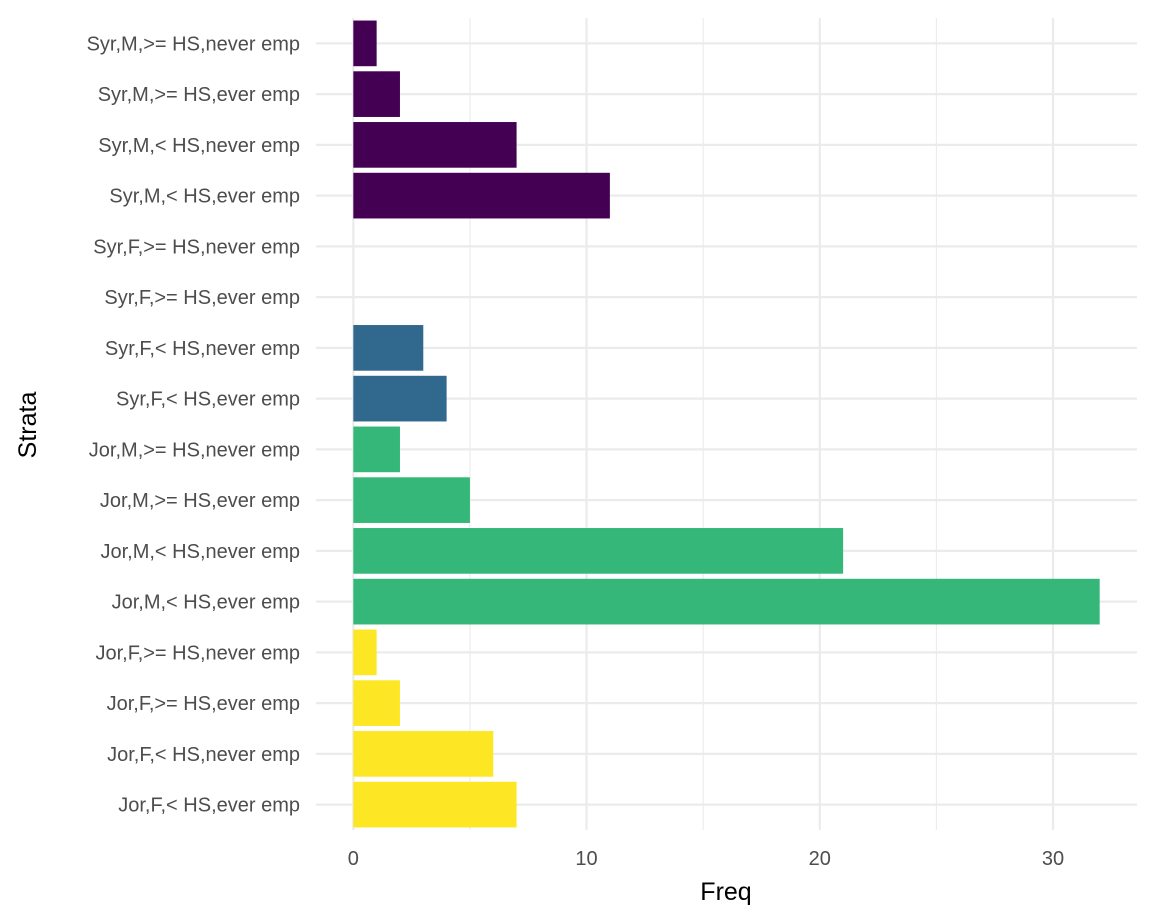 This screenshot has height=921, width=1152. What do you see at coordinates (586, 859) in the screenshot?
I see `x-tick-label-1: 10` at bounding box center [586, 859].